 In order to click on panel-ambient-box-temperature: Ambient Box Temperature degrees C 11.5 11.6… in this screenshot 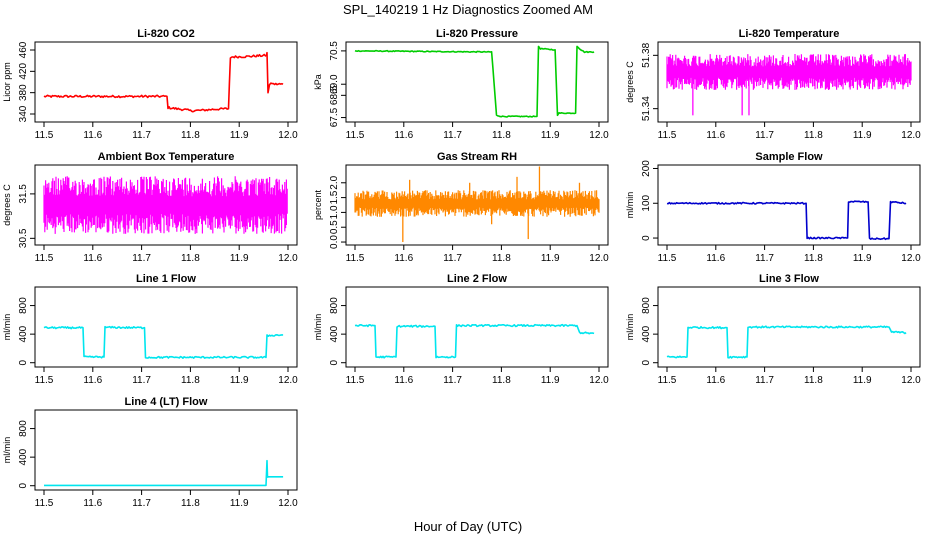, I will do `click(150, 207)`.